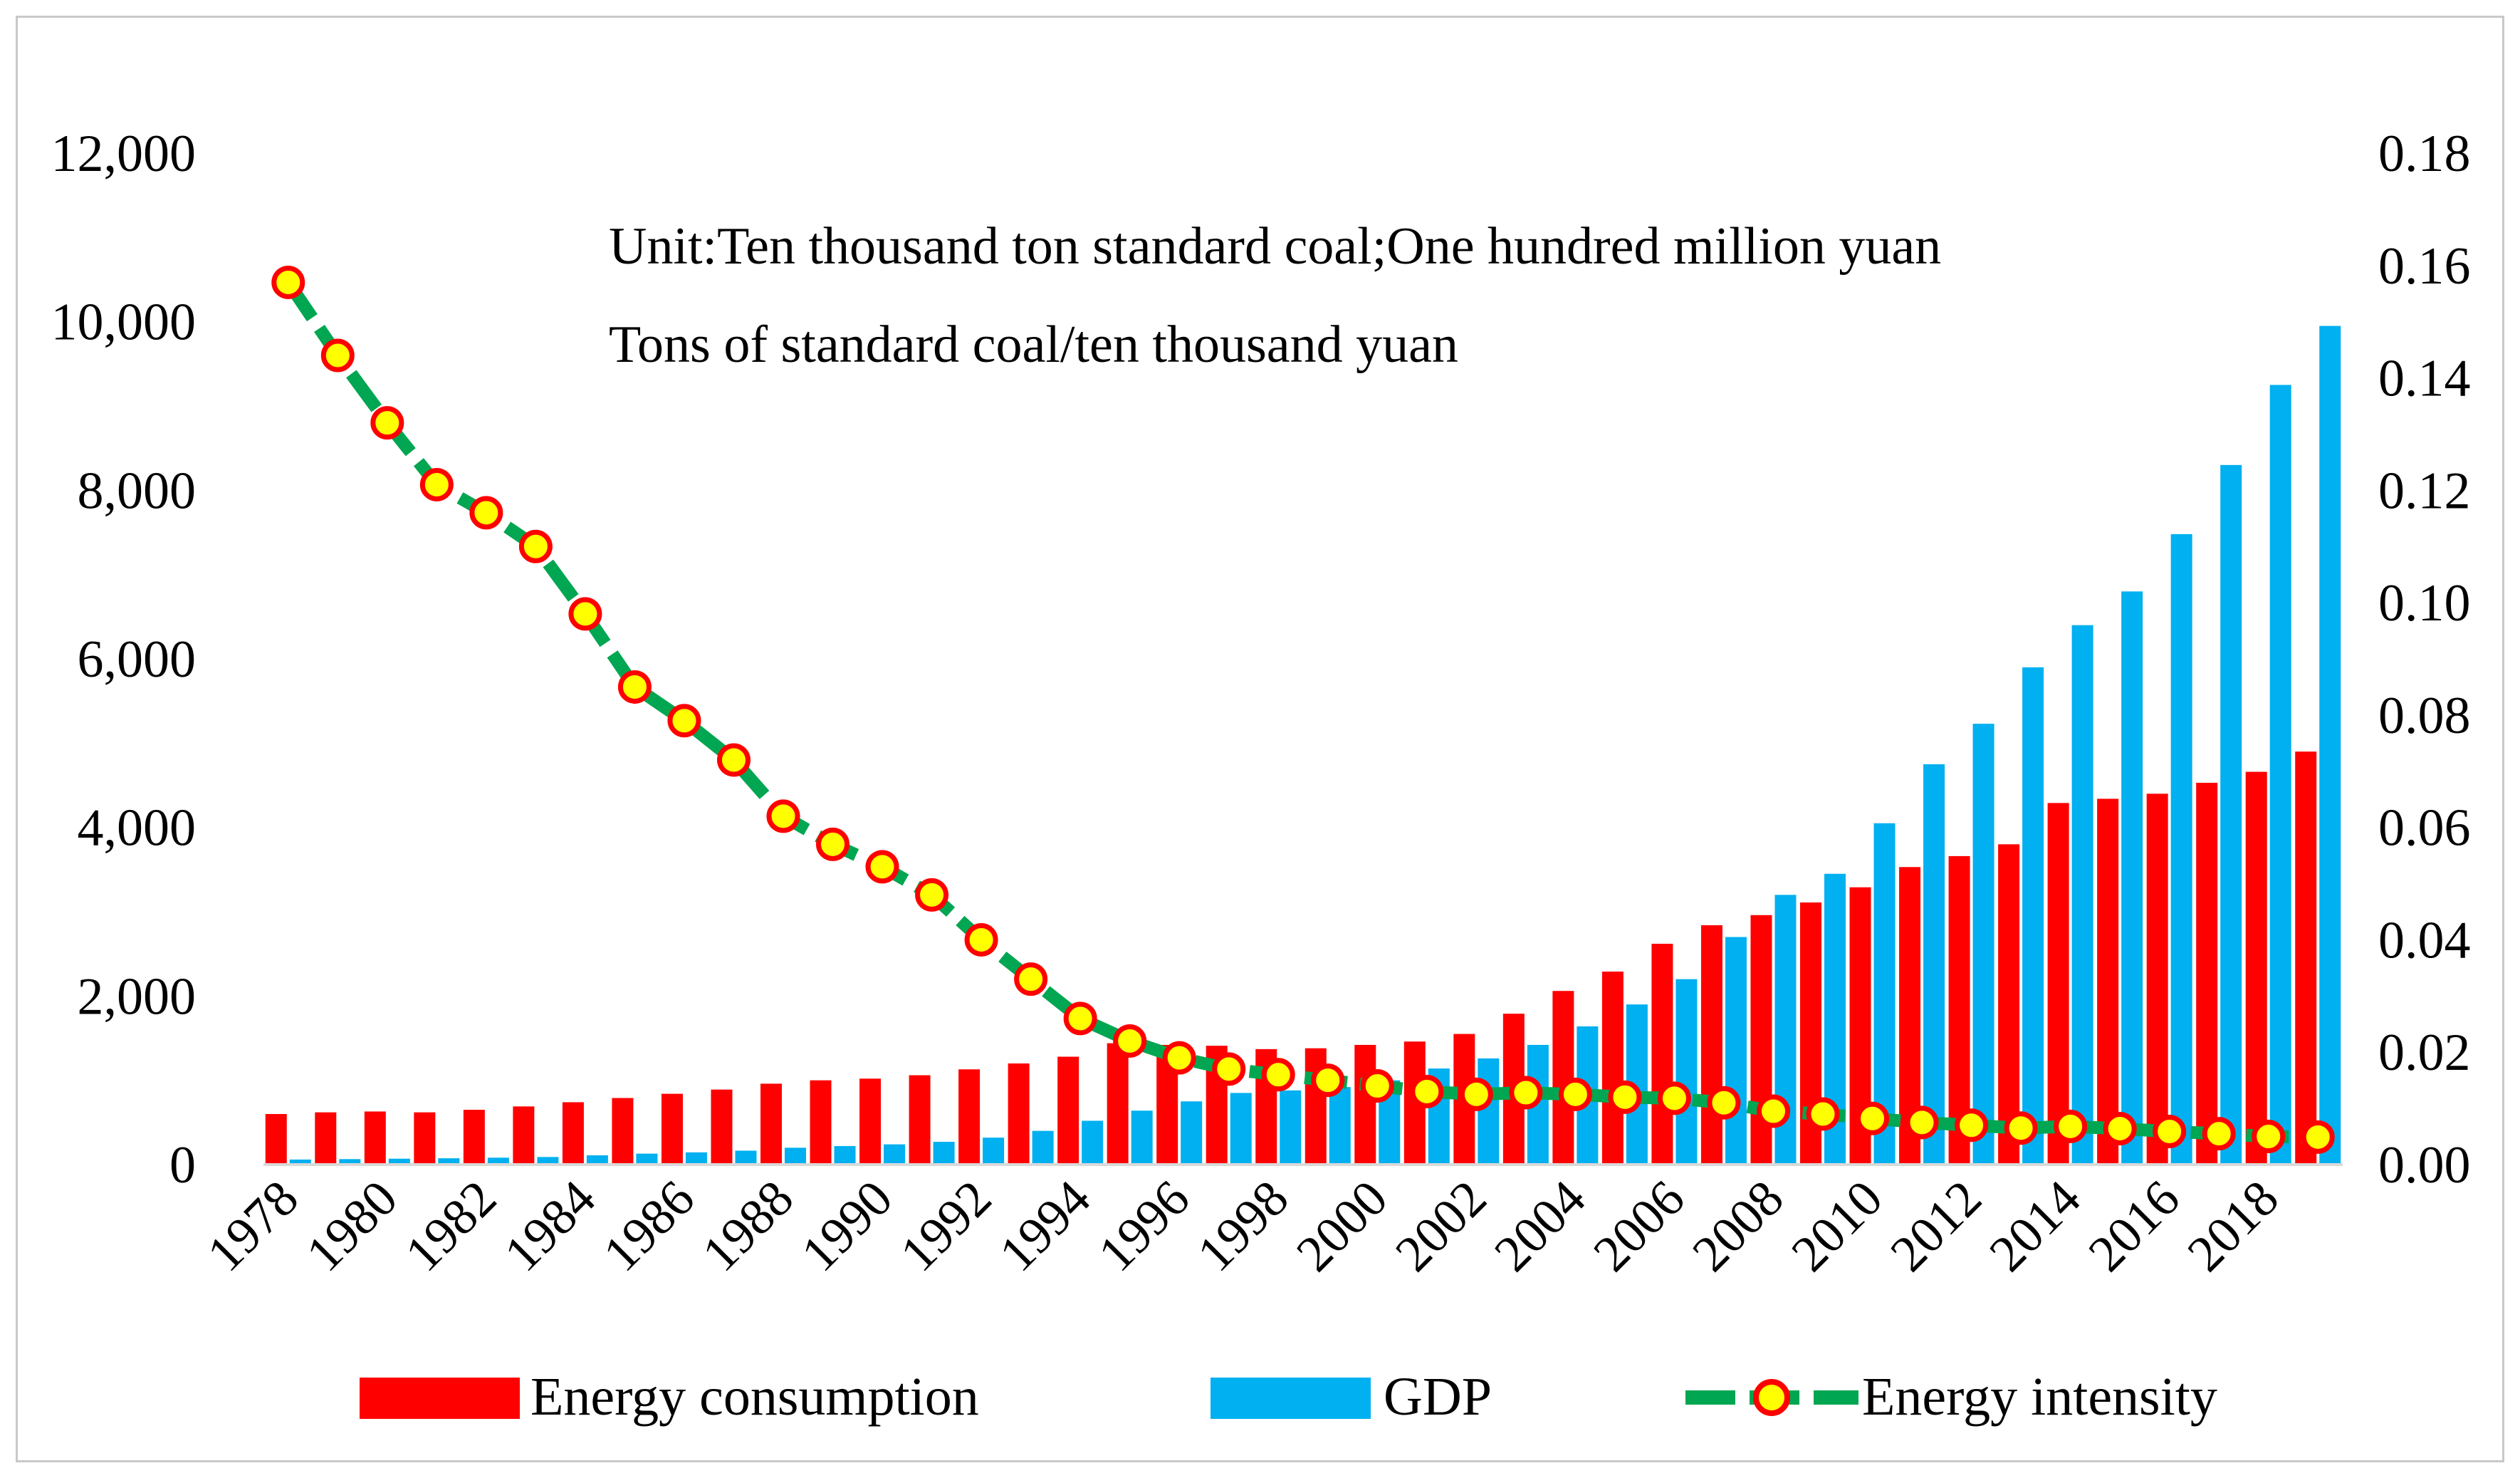 This screenshot has width=2520, height=1478. What do you see at coordinates (1539, 1226) in the screenshot?
I see `x-tick-label: 2004` at bounding box center [1539, 1226].